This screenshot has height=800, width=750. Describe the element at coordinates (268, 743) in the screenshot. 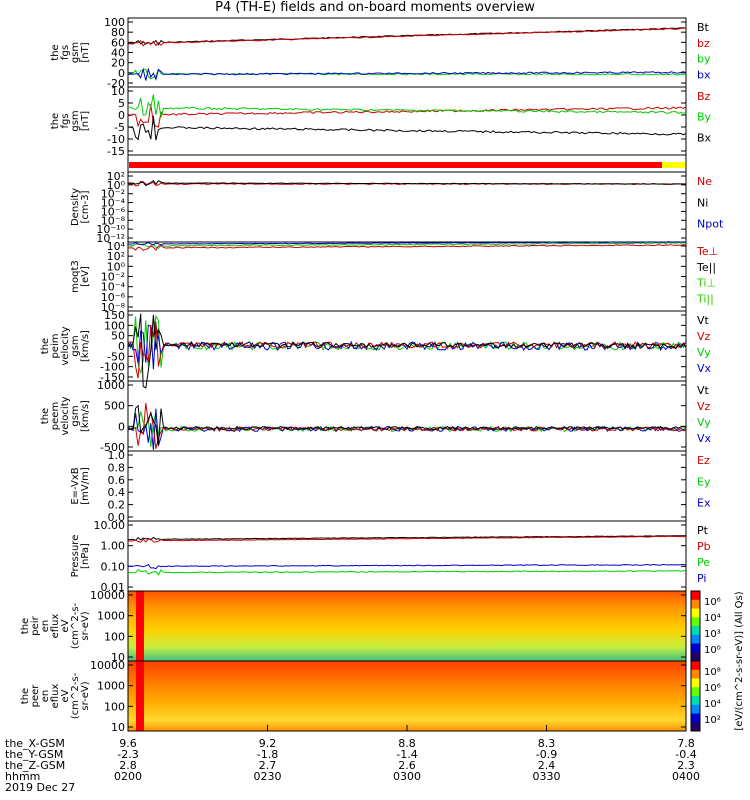

I see `xtick-x: 9.2` at that location.